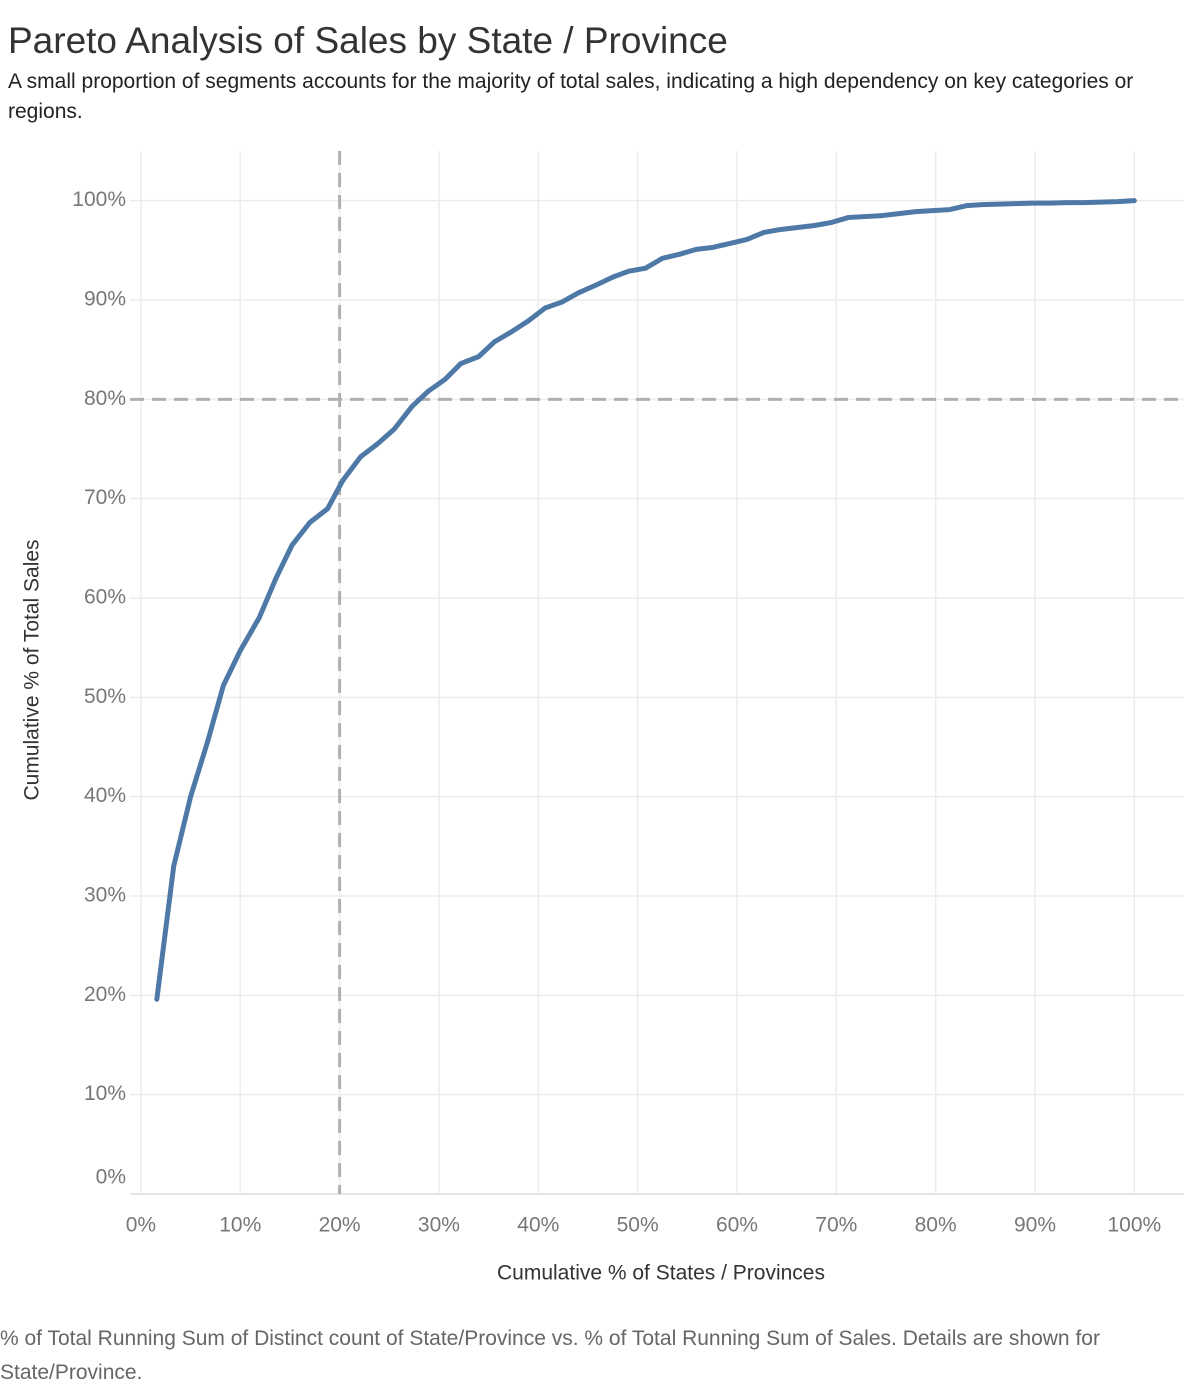  What do you see at coordinates (105, 696) in the screenshot?
I see `y-tick-label: 50%` at bounding box center [105, 696].